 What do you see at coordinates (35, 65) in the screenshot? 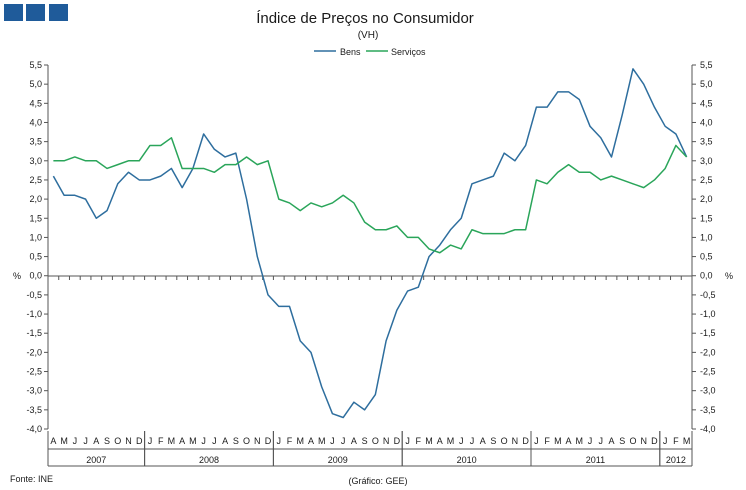
I see `y-tick-label-left: 5,5` at bounding box center [35, 65].